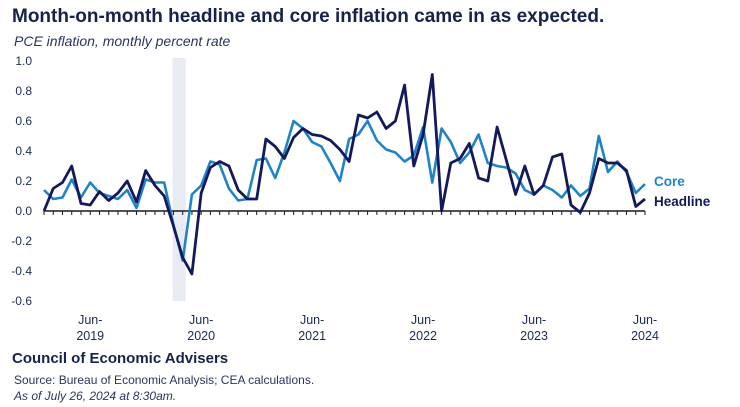 This screenshot has height=407, width=740. What do you see at coordinates (423, 328) in the screenshot?
I see `x-tick-label: Jun-2022` at bounding box center [423, 328].